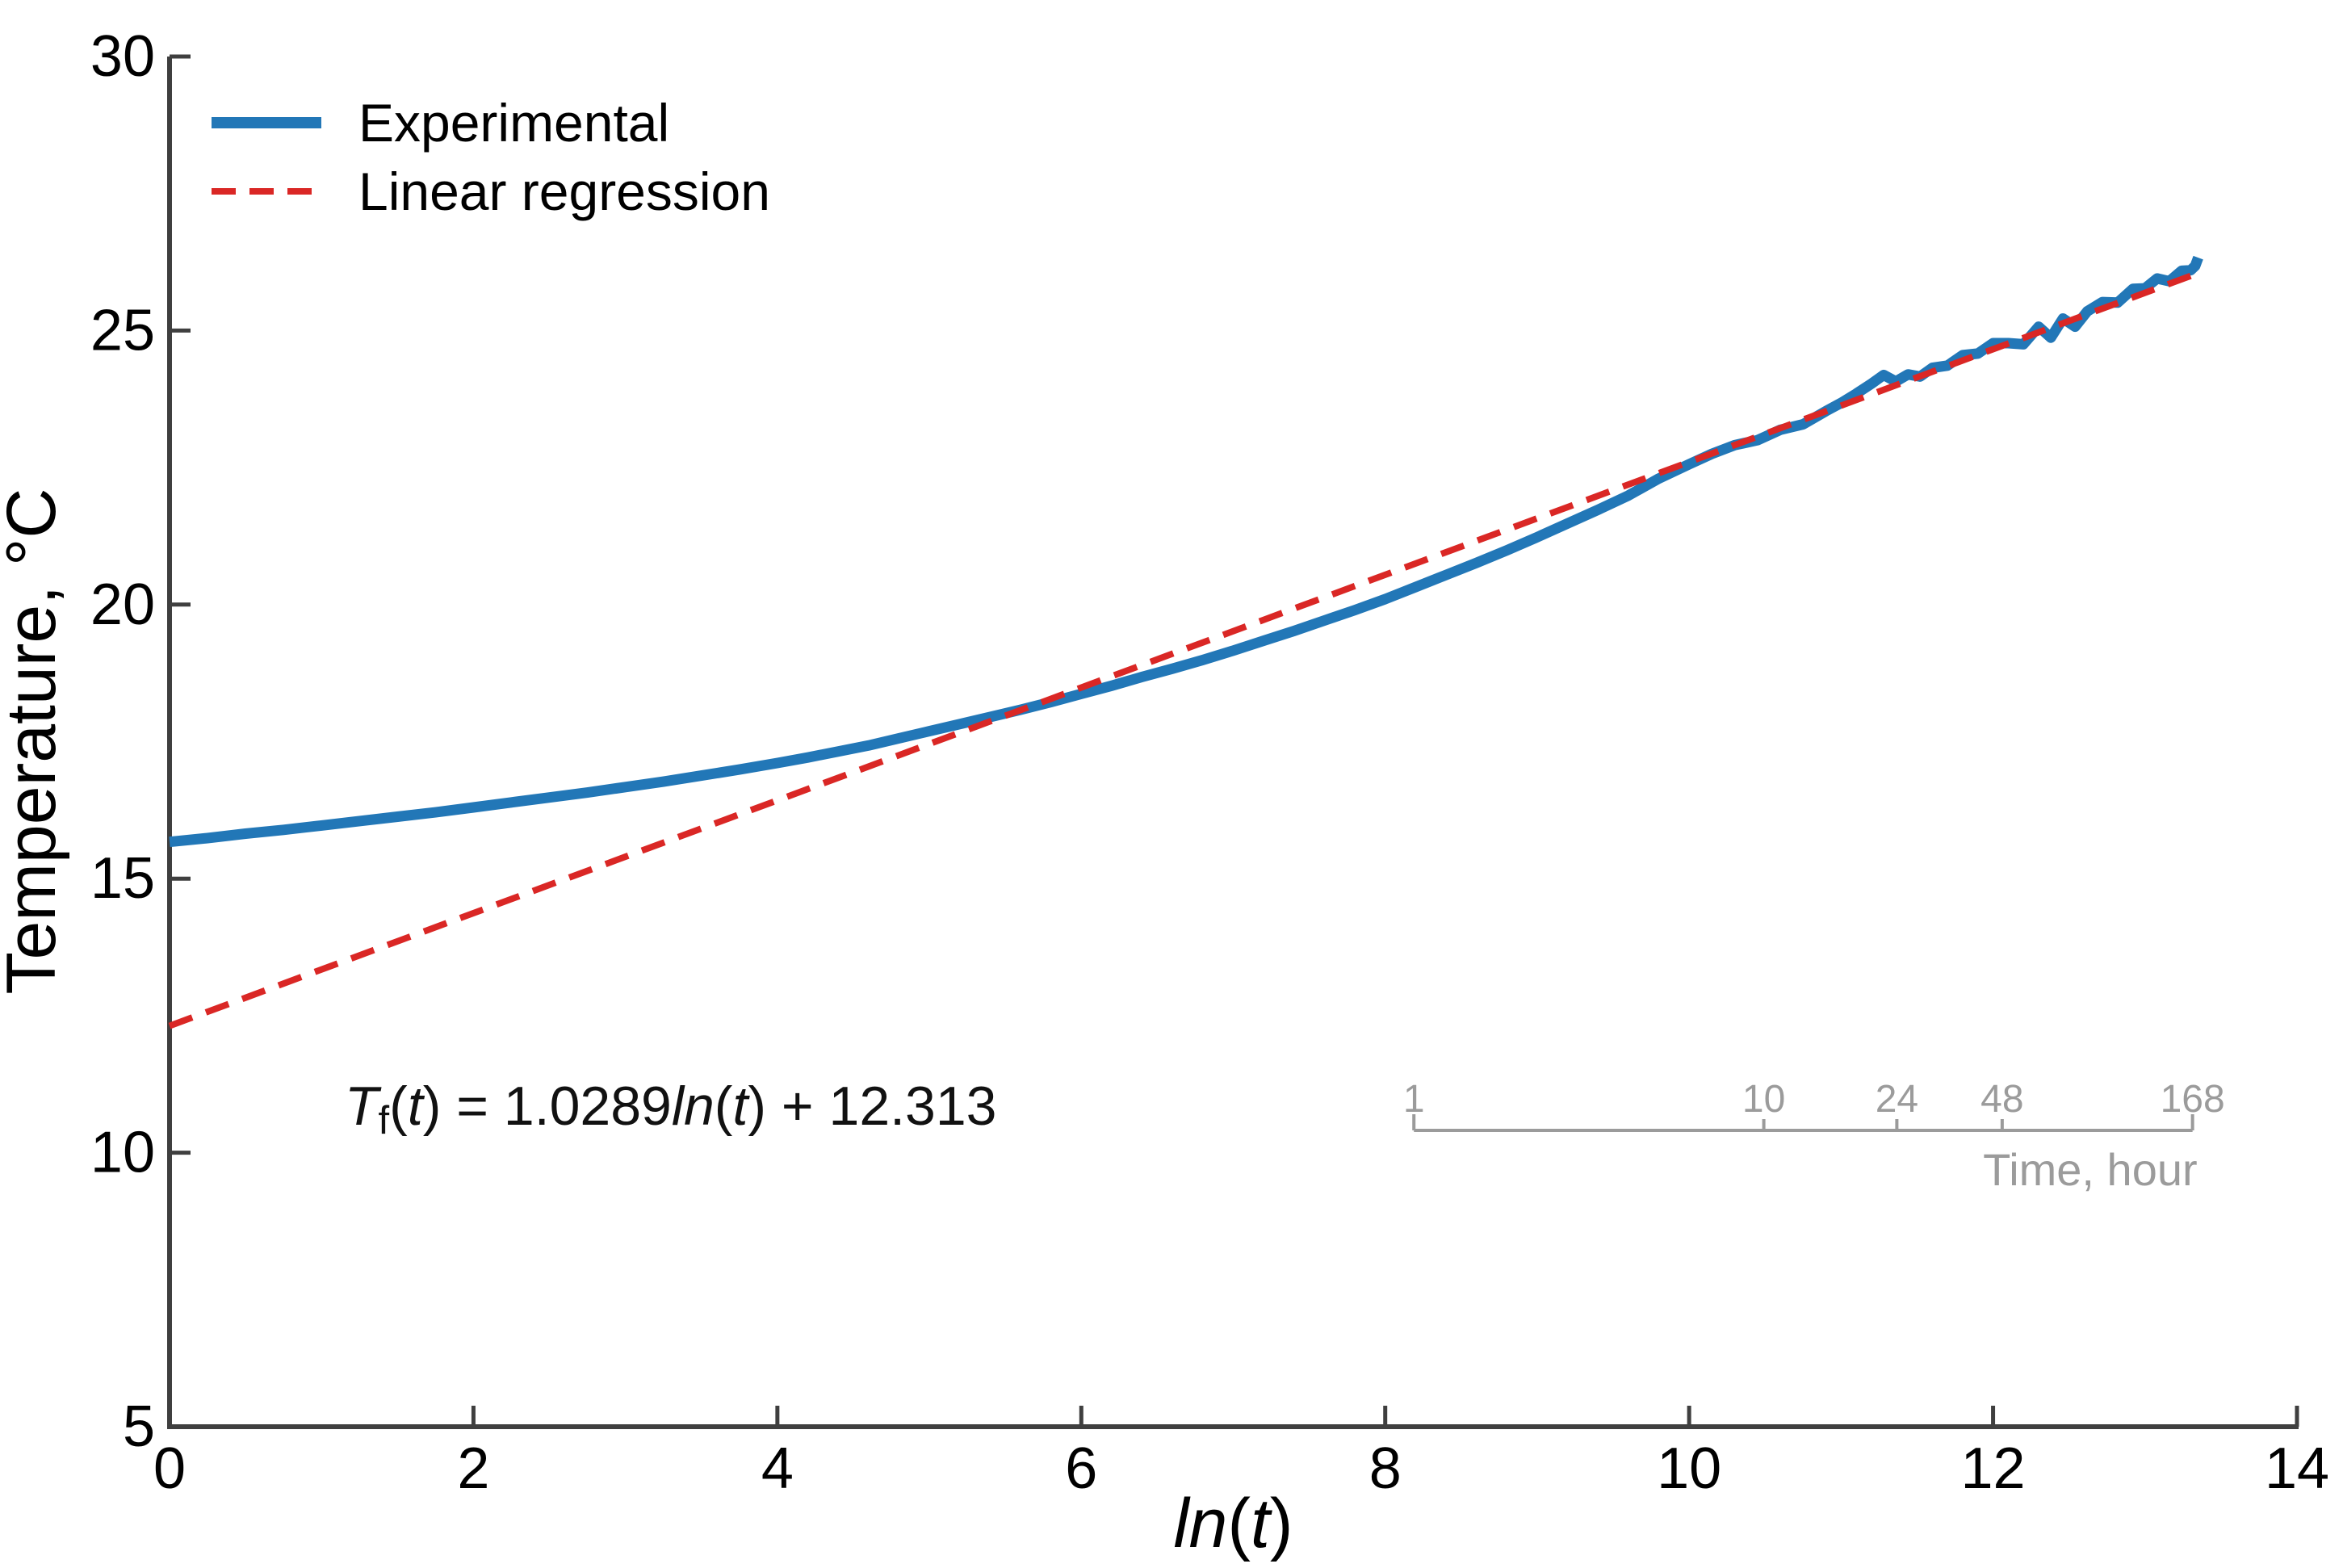  I want to click on equation-plus: +, so click(797, 1106).